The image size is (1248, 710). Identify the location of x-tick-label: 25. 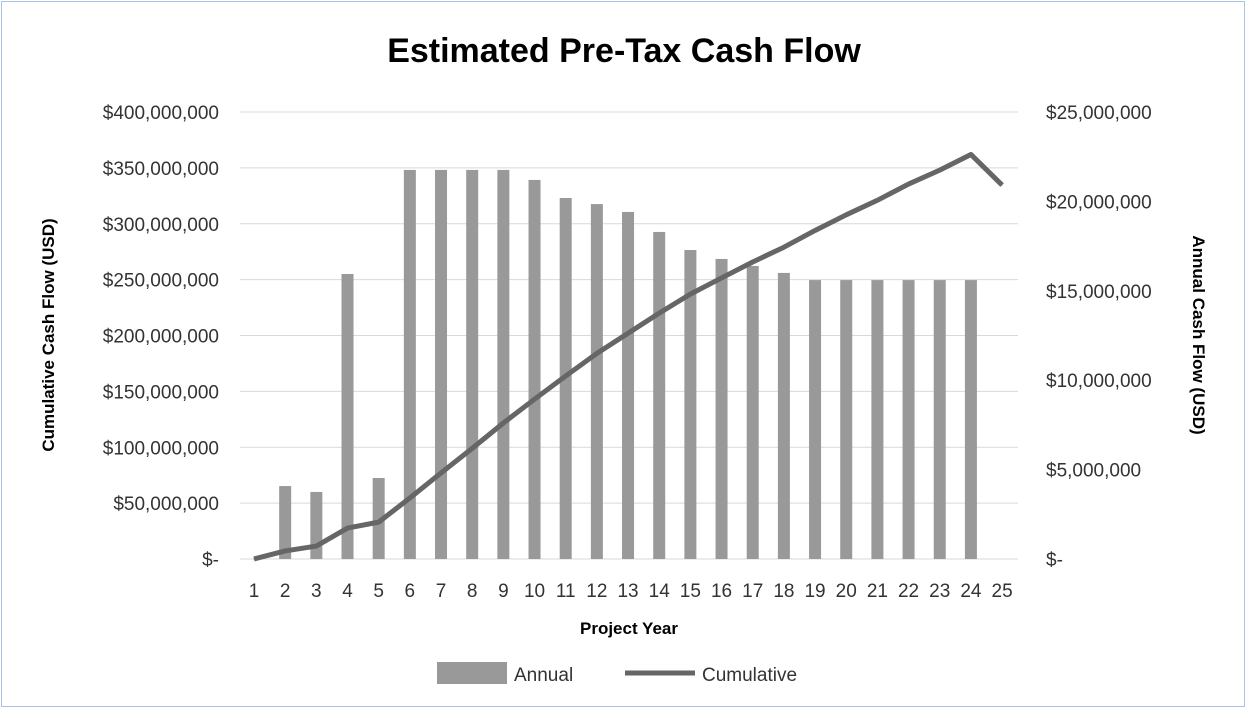
(1002, 591).